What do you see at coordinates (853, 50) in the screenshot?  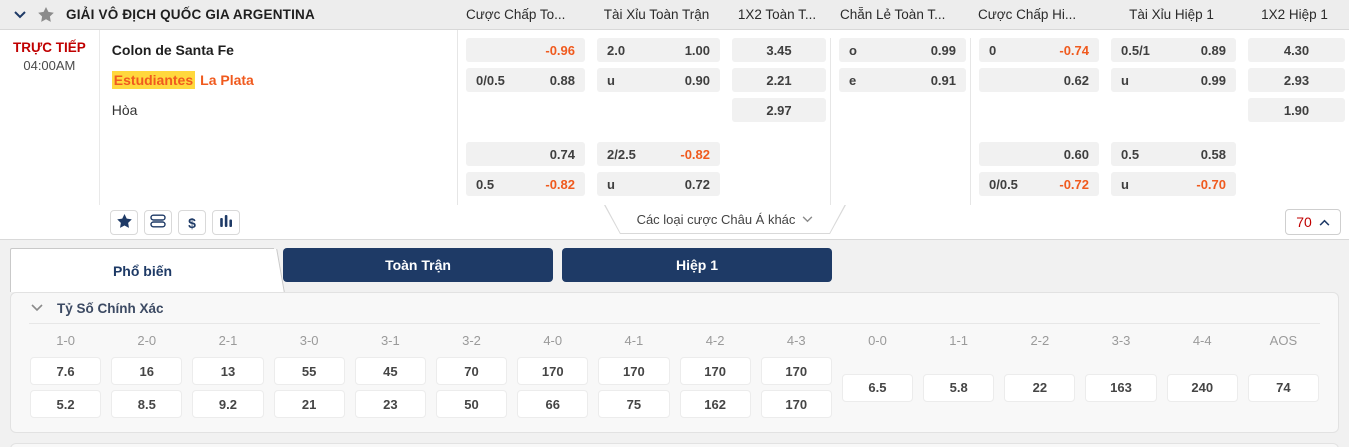 I see `oddeven-line: o` at bounding box center [853, 50].